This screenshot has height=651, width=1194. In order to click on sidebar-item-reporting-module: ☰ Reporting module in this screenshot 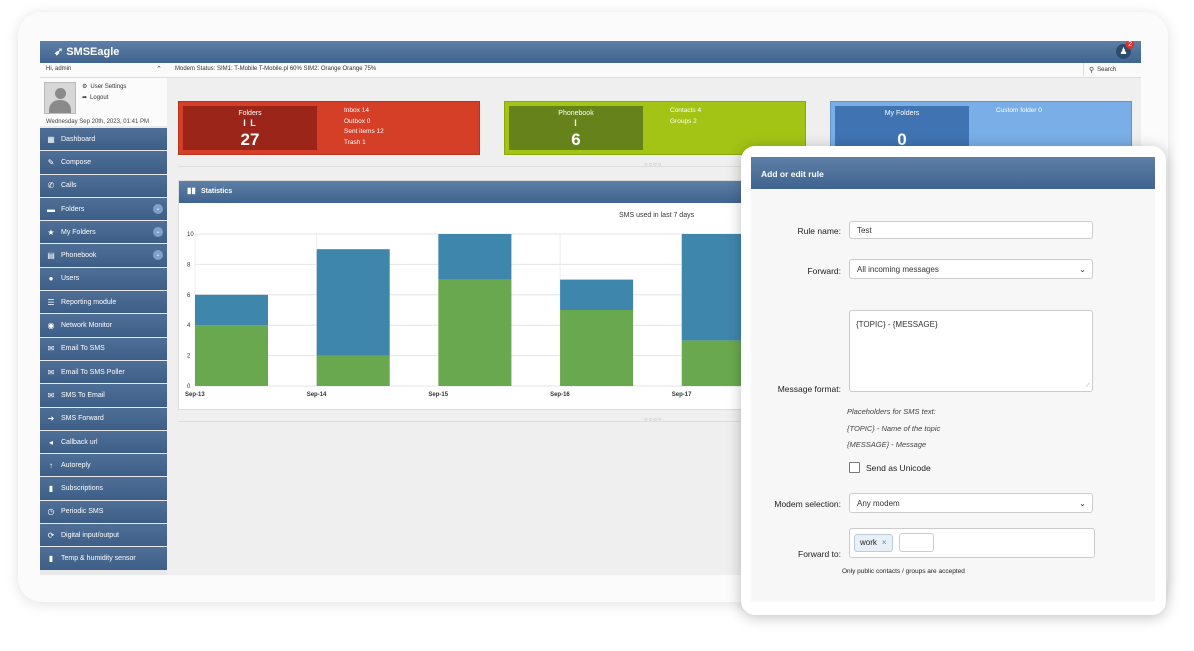, I will do `click(103, 302)`.